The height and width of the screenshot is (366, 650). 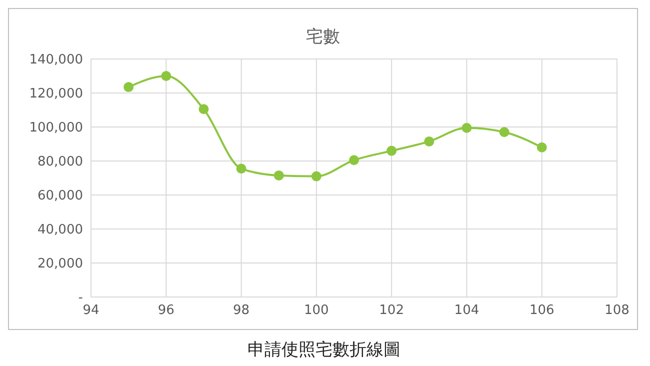 I want to click on x-tick-label: 100, so click(x=316, y=310).